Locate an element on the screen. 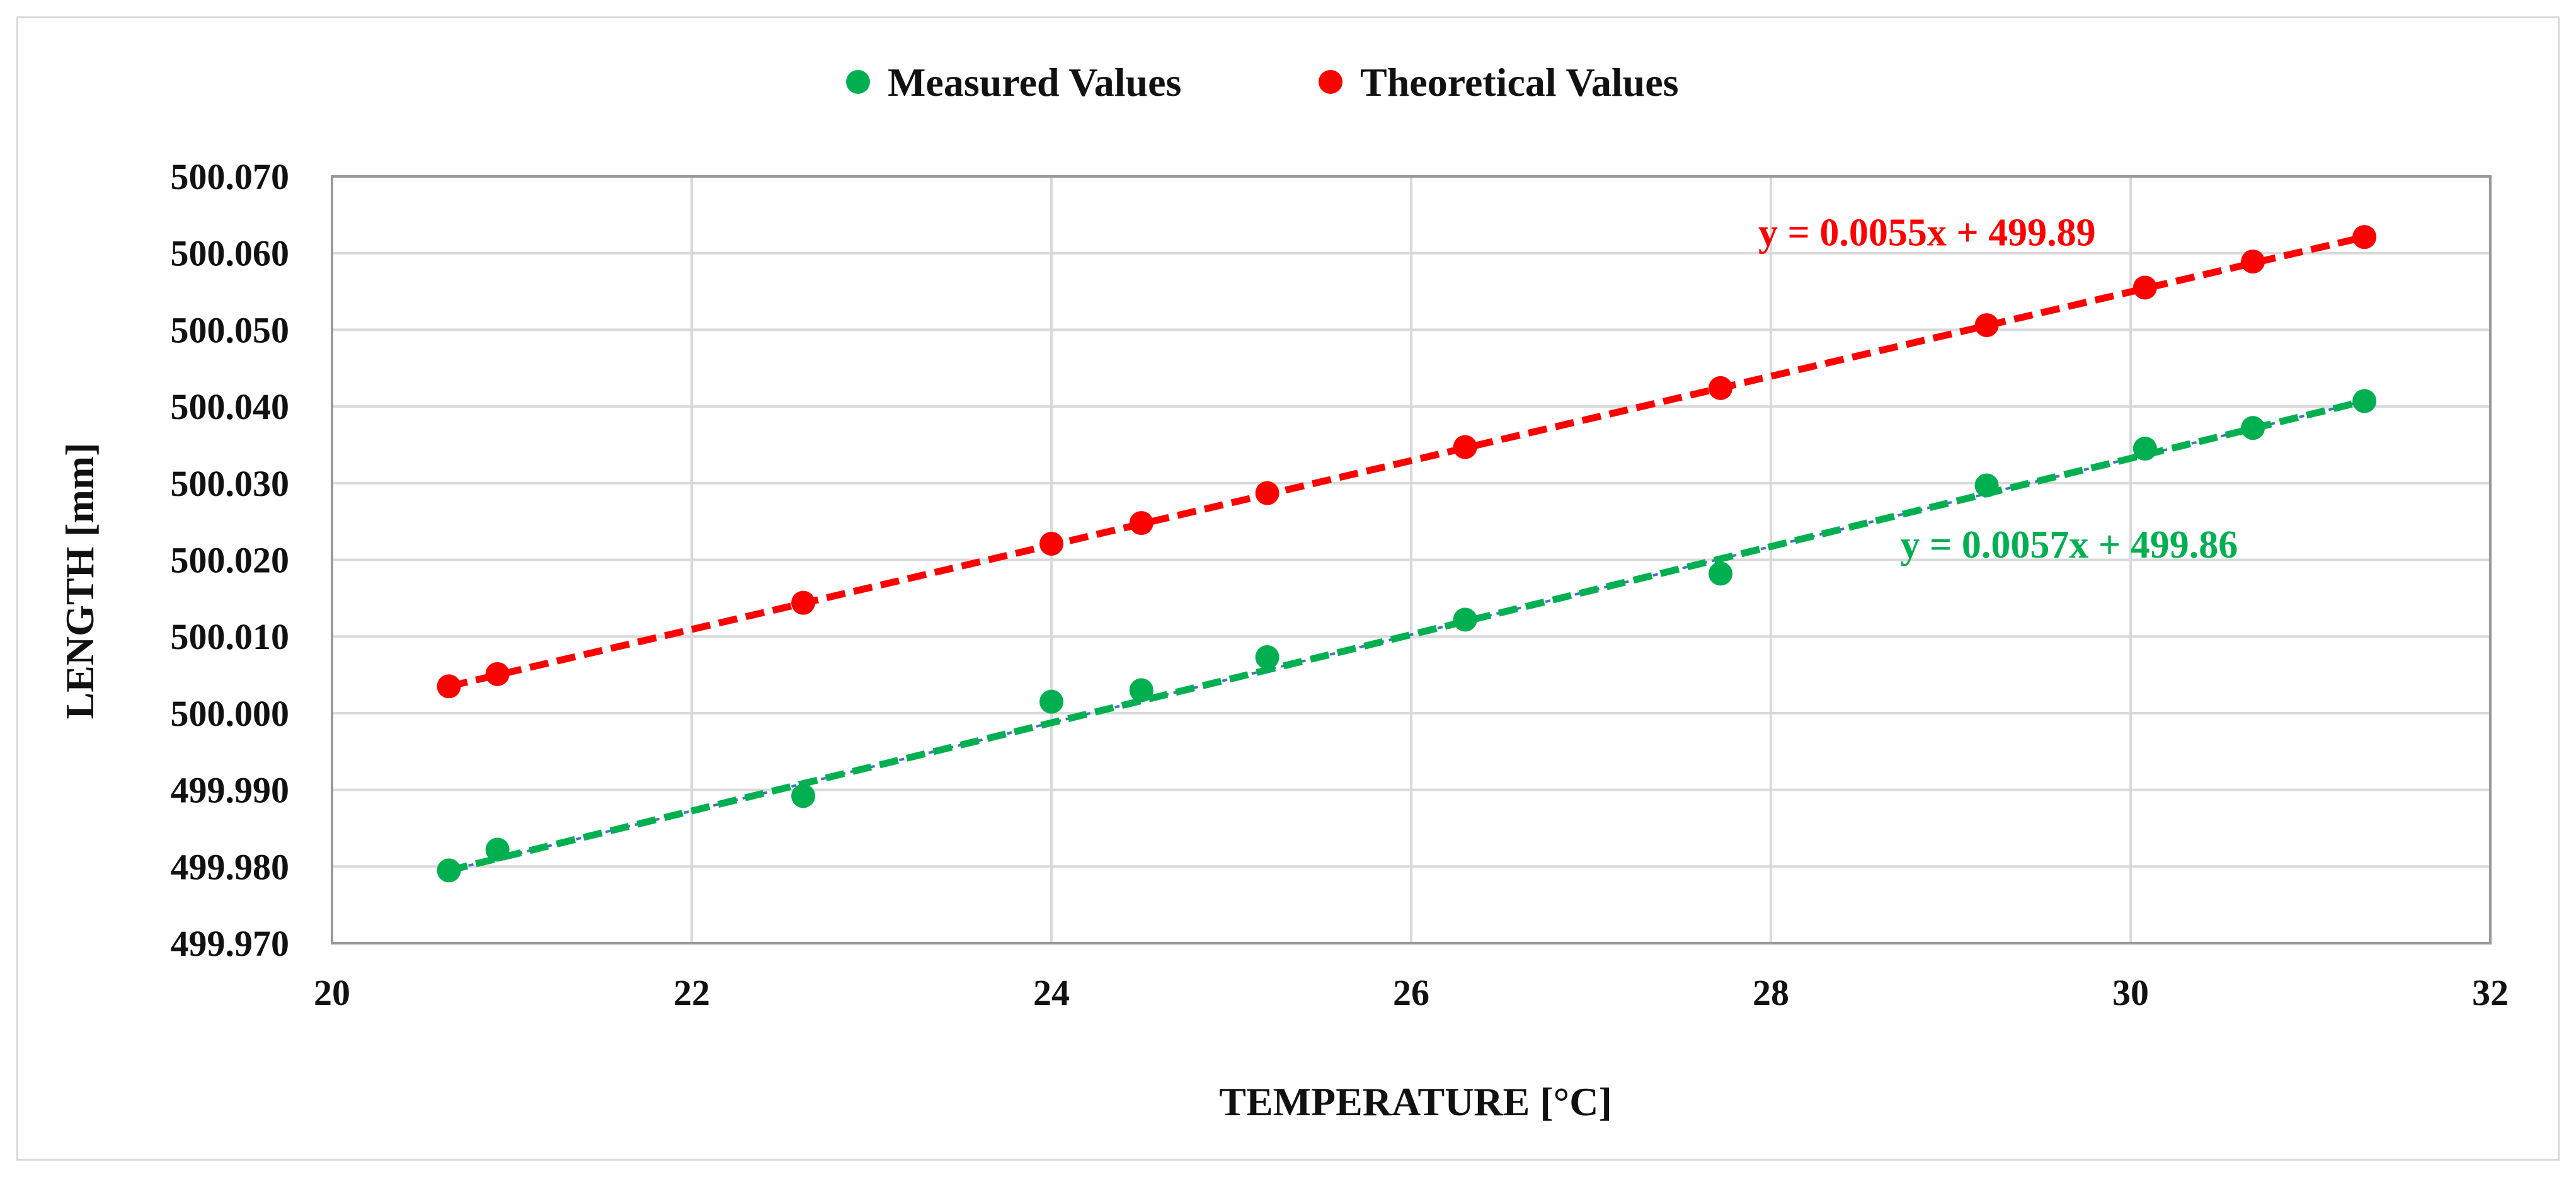 The width and height of the screenshot is (2576, 1177). y-tick-label: 500.020 is located at coordinates (230, 560).